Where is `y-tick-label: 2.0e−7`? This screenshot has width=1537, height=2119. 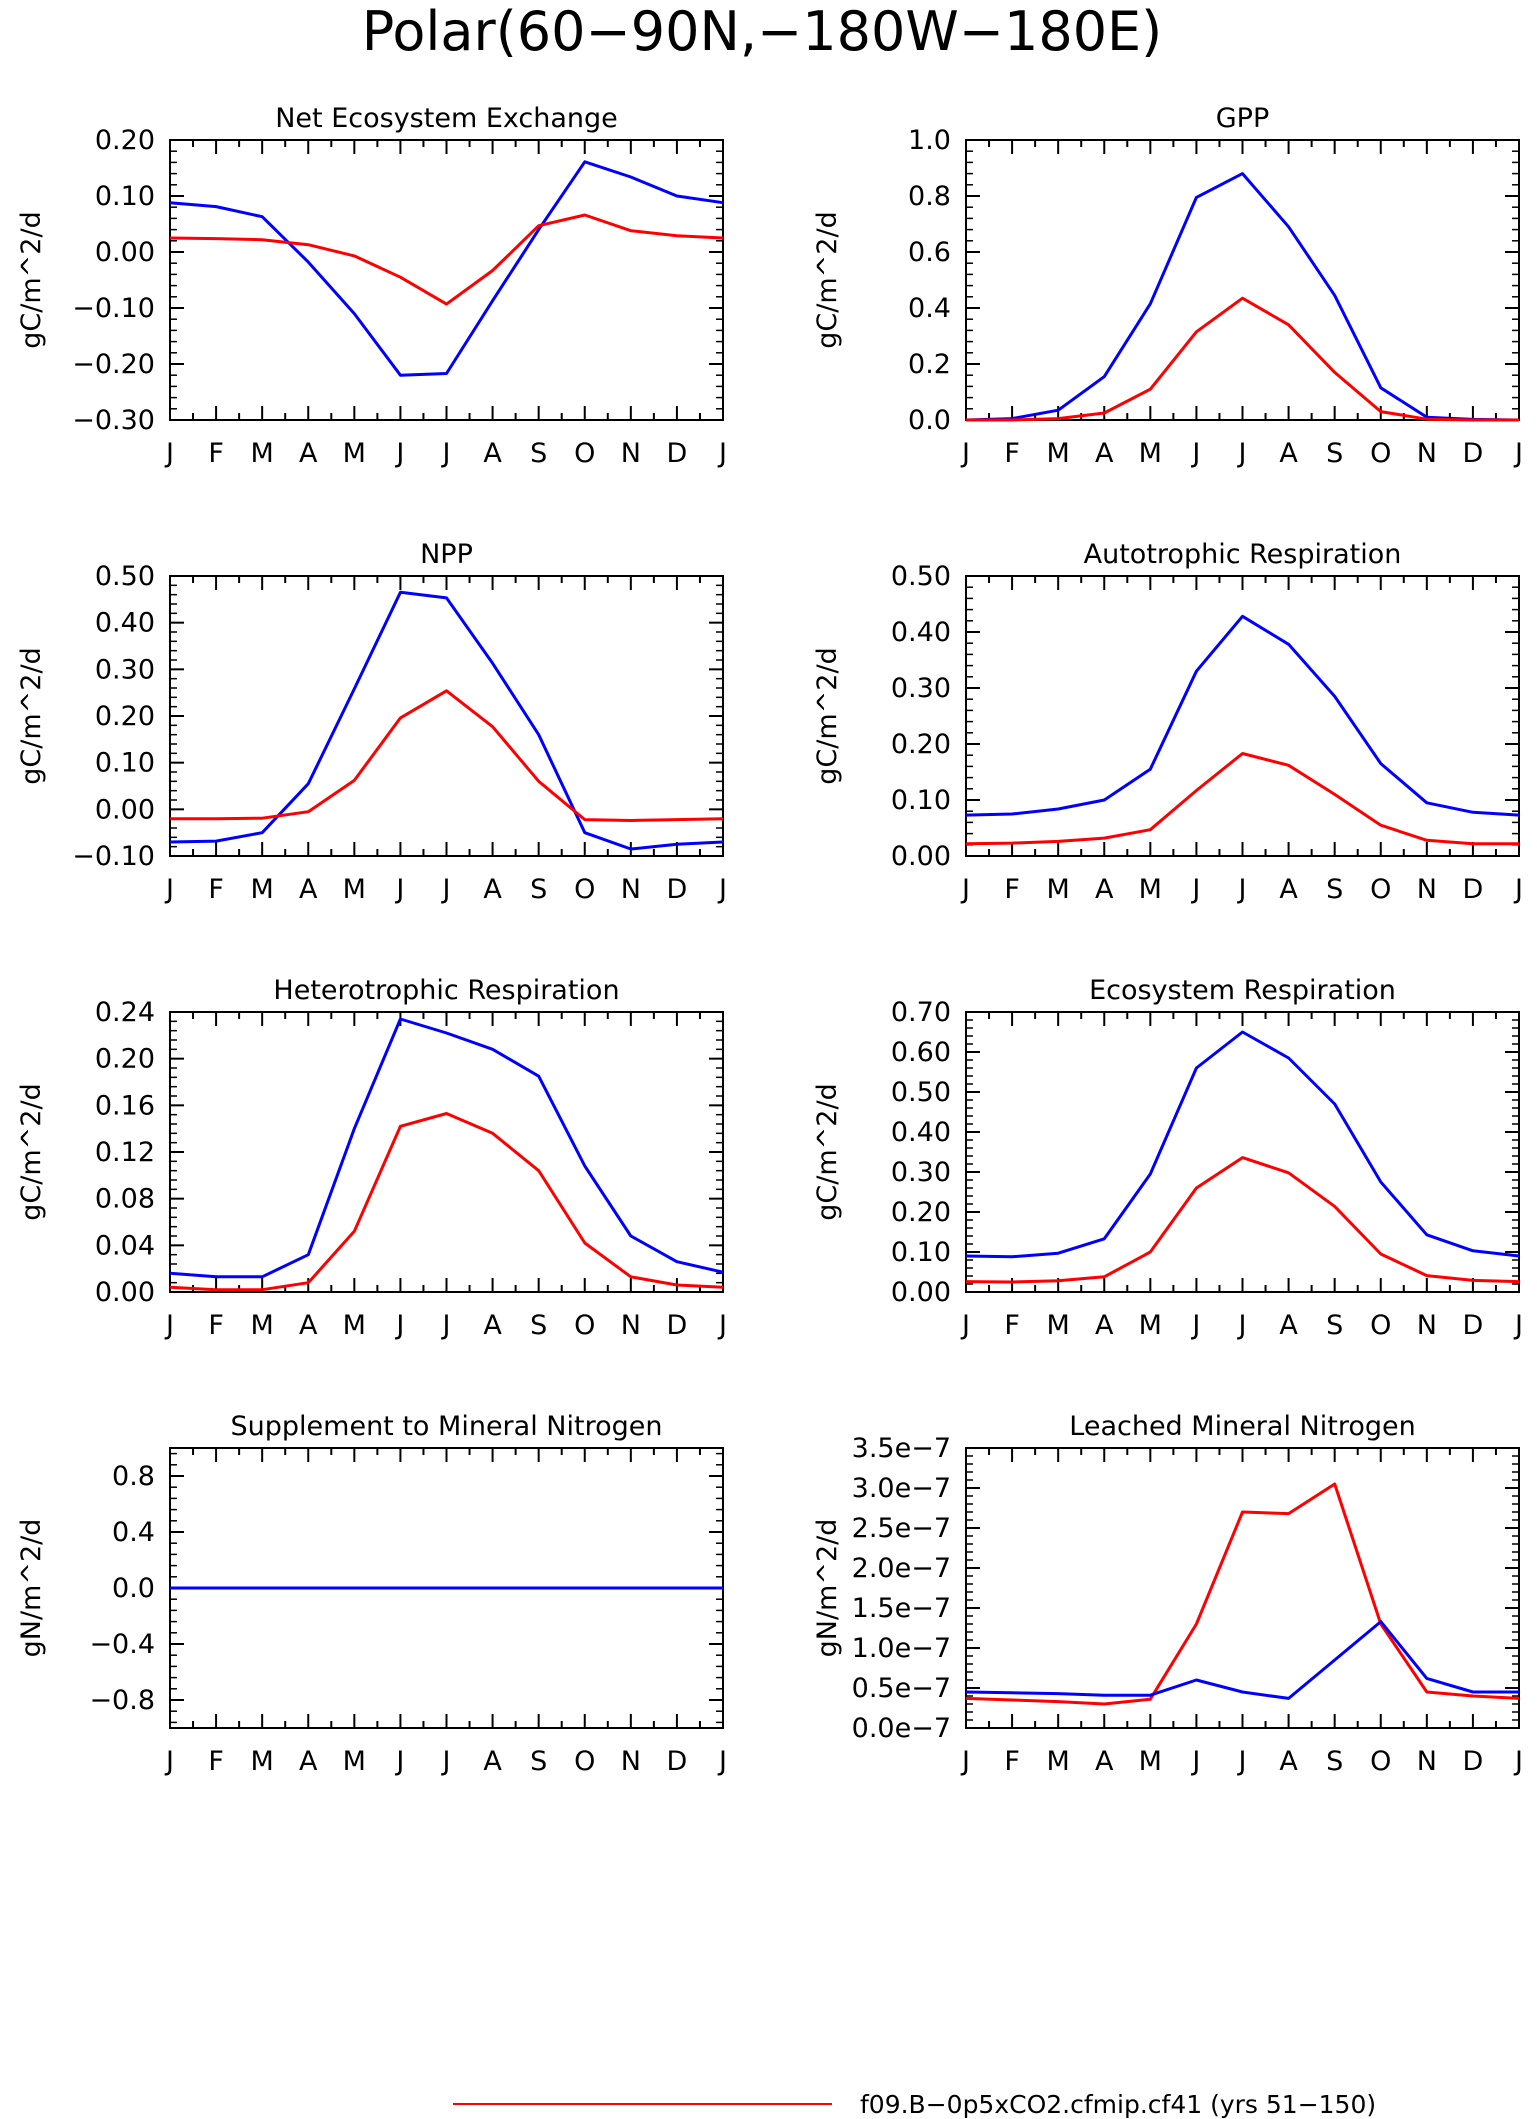
y-tick-label: 2.0e−7 is located at coordinates (901, 1568).